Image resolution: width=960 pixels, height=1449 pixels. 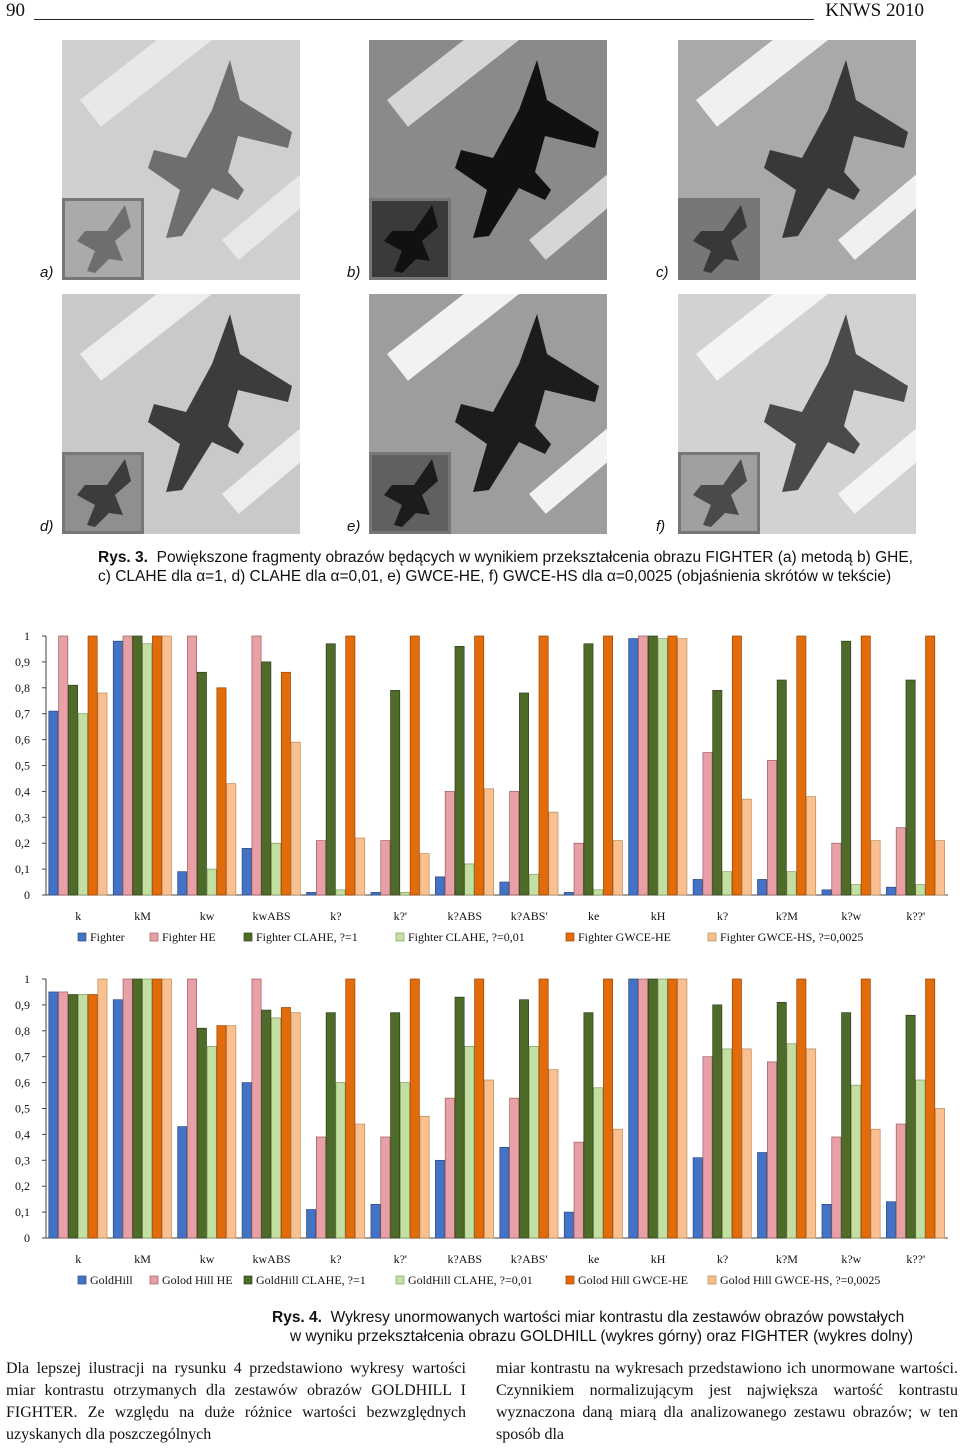 I want to click on y-tick-label: 0, so click(x=27, y=1238).